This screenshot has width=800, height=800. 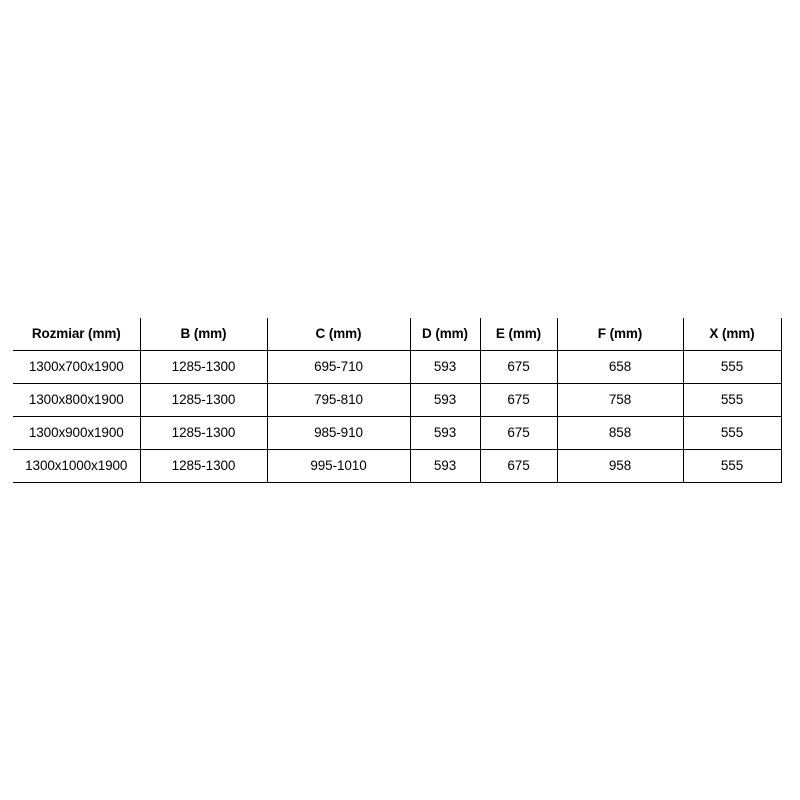 I want to click on column-header-0: Rozmiar (mm), so click(x=77, y=334).